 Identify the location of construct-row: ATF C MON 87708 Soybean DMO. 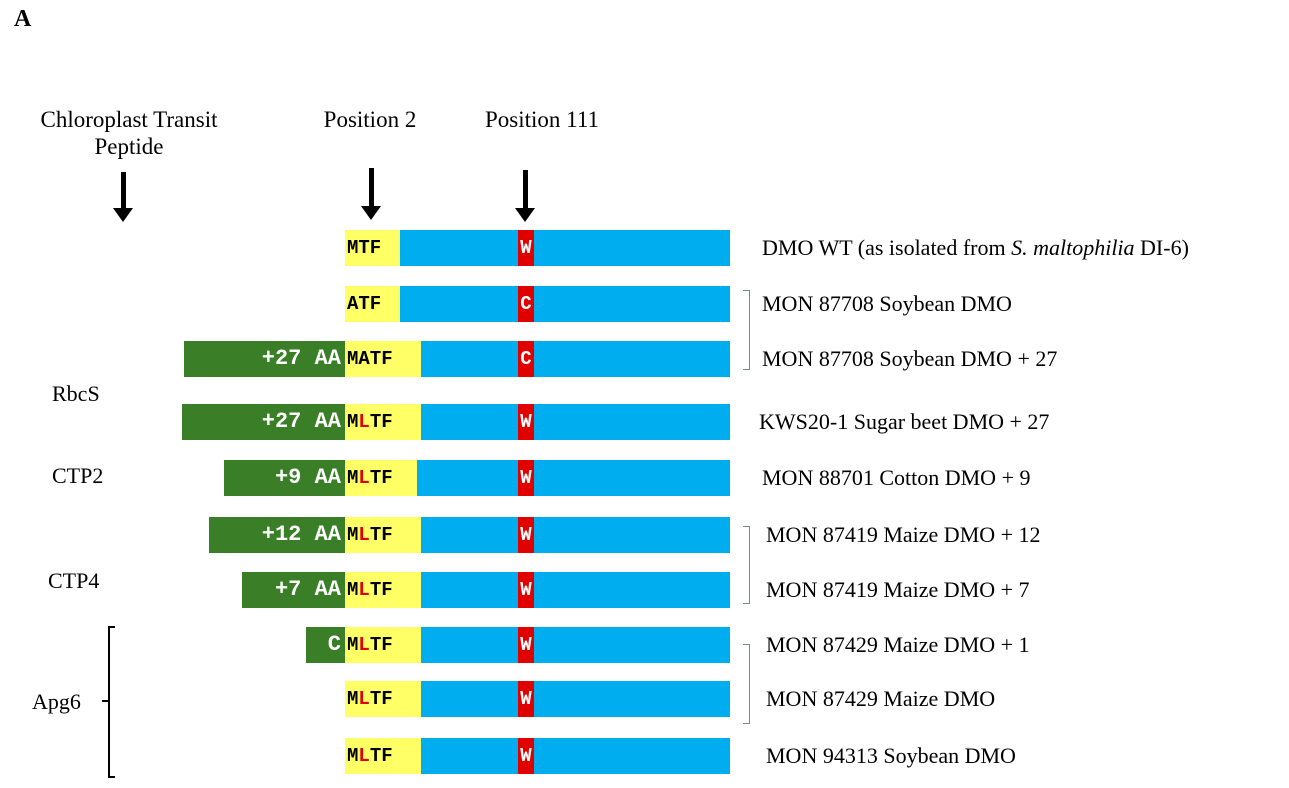
(644, 304).